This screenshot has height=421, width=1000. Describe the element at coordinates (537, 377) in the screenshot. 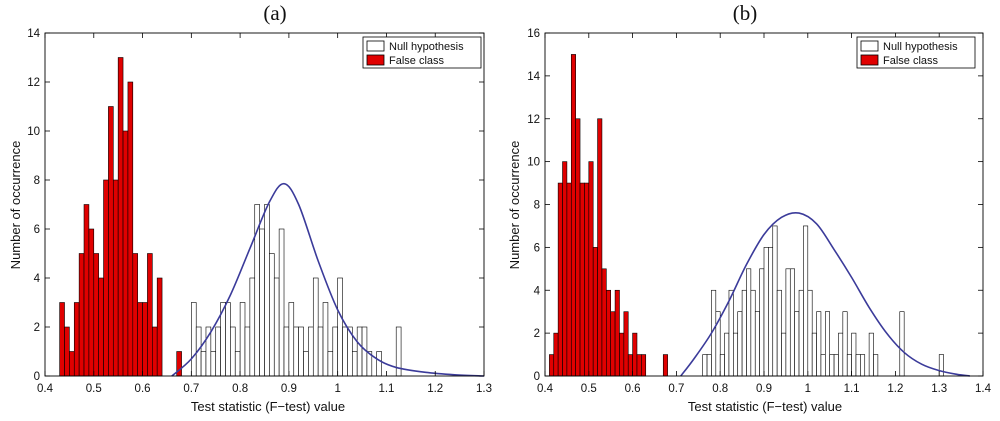

I see `panel-b-y-tick-label-0: 0` at that location.